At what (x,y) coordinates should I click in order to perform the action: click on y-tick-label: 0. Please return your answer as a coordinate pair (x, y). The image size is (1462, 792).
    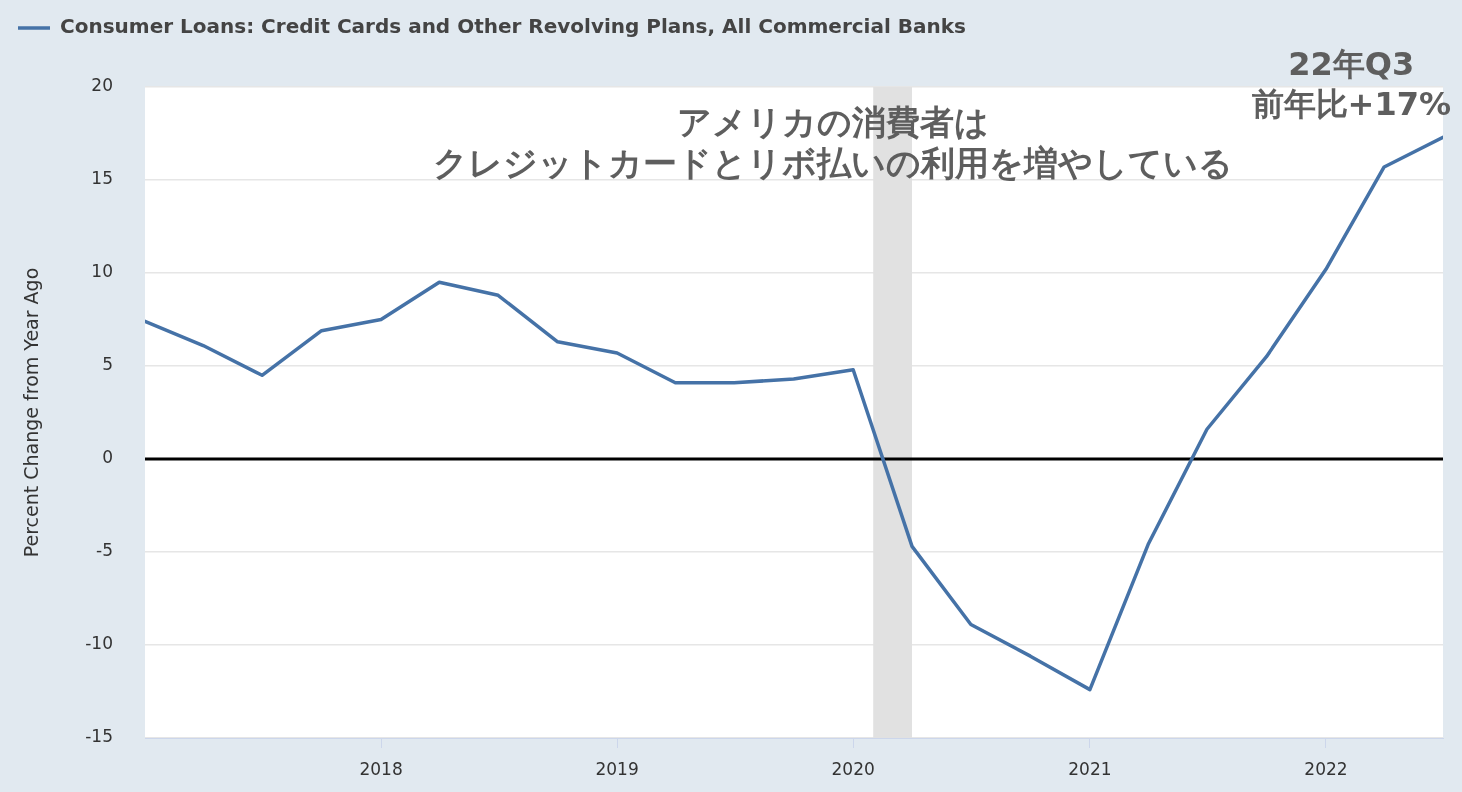
    Looking at the image, I should click on (107, 457).